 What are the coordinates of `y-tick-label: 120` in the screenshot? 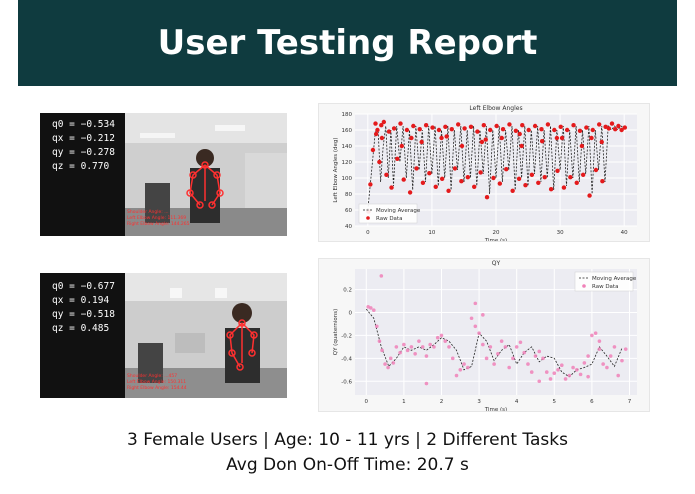 It's located at (347, 163).